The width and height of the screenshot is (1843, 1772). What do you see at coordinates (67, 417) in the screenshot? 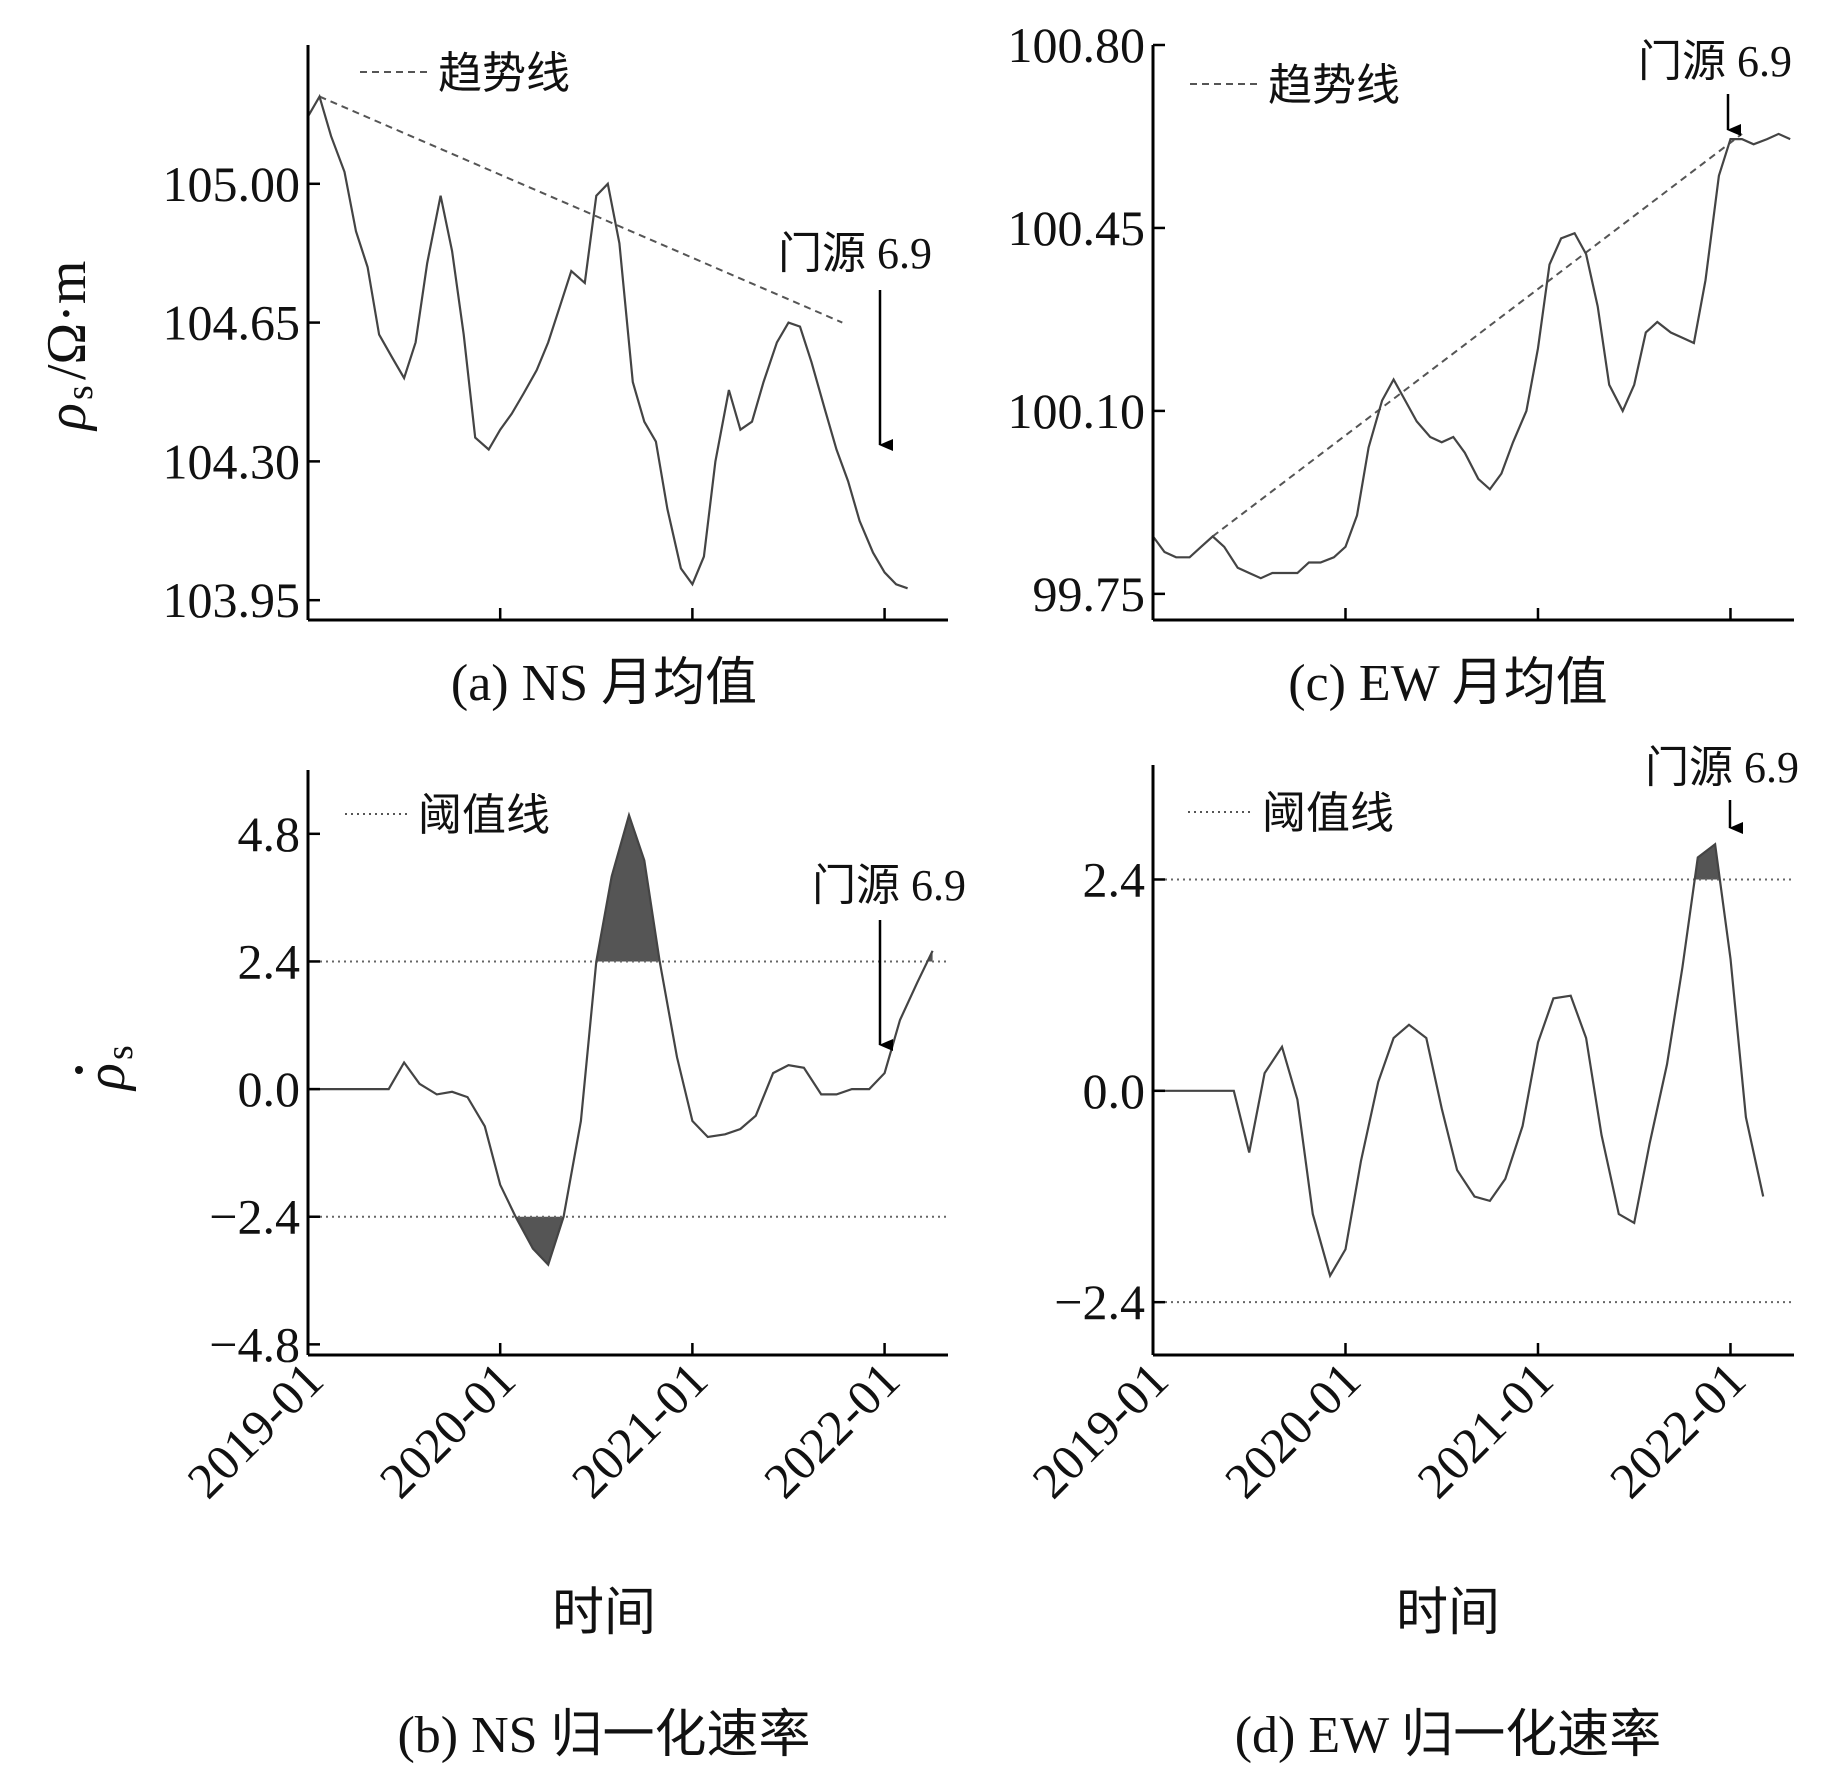
I see `panel-a-ylabel-main: ρ` at bounding box center [67, 417].